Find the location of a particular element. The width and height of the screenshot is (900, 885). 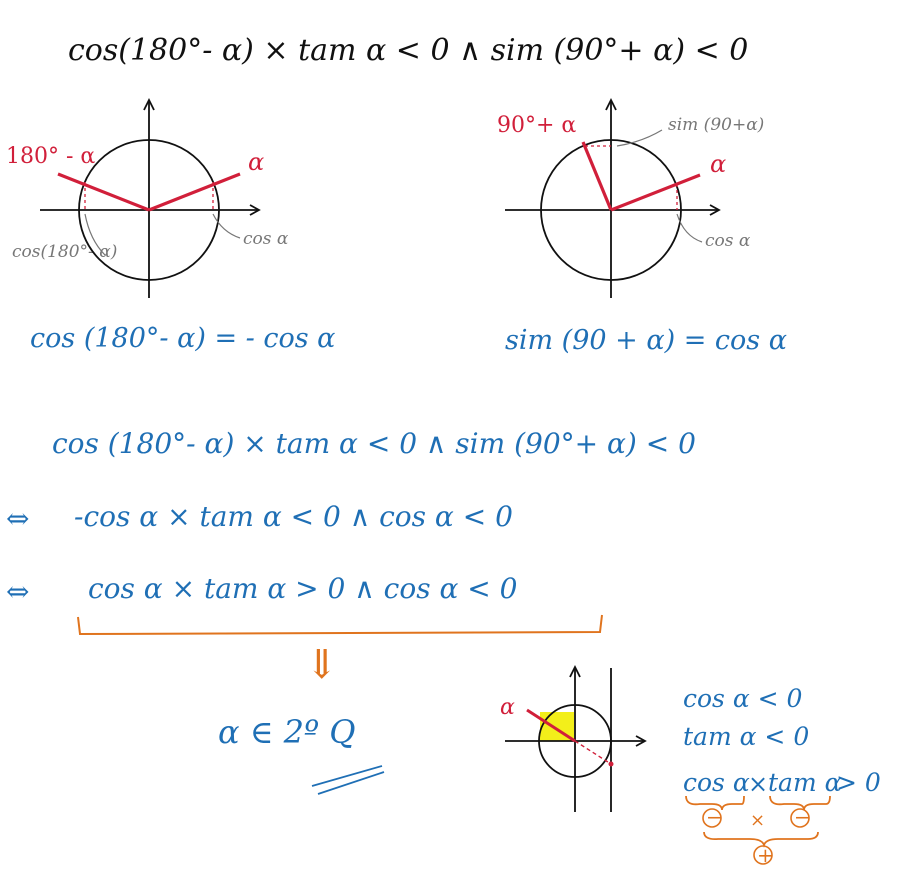

identity-left: cos (180°- α) = - cos α is located at coordinates (183, 338).